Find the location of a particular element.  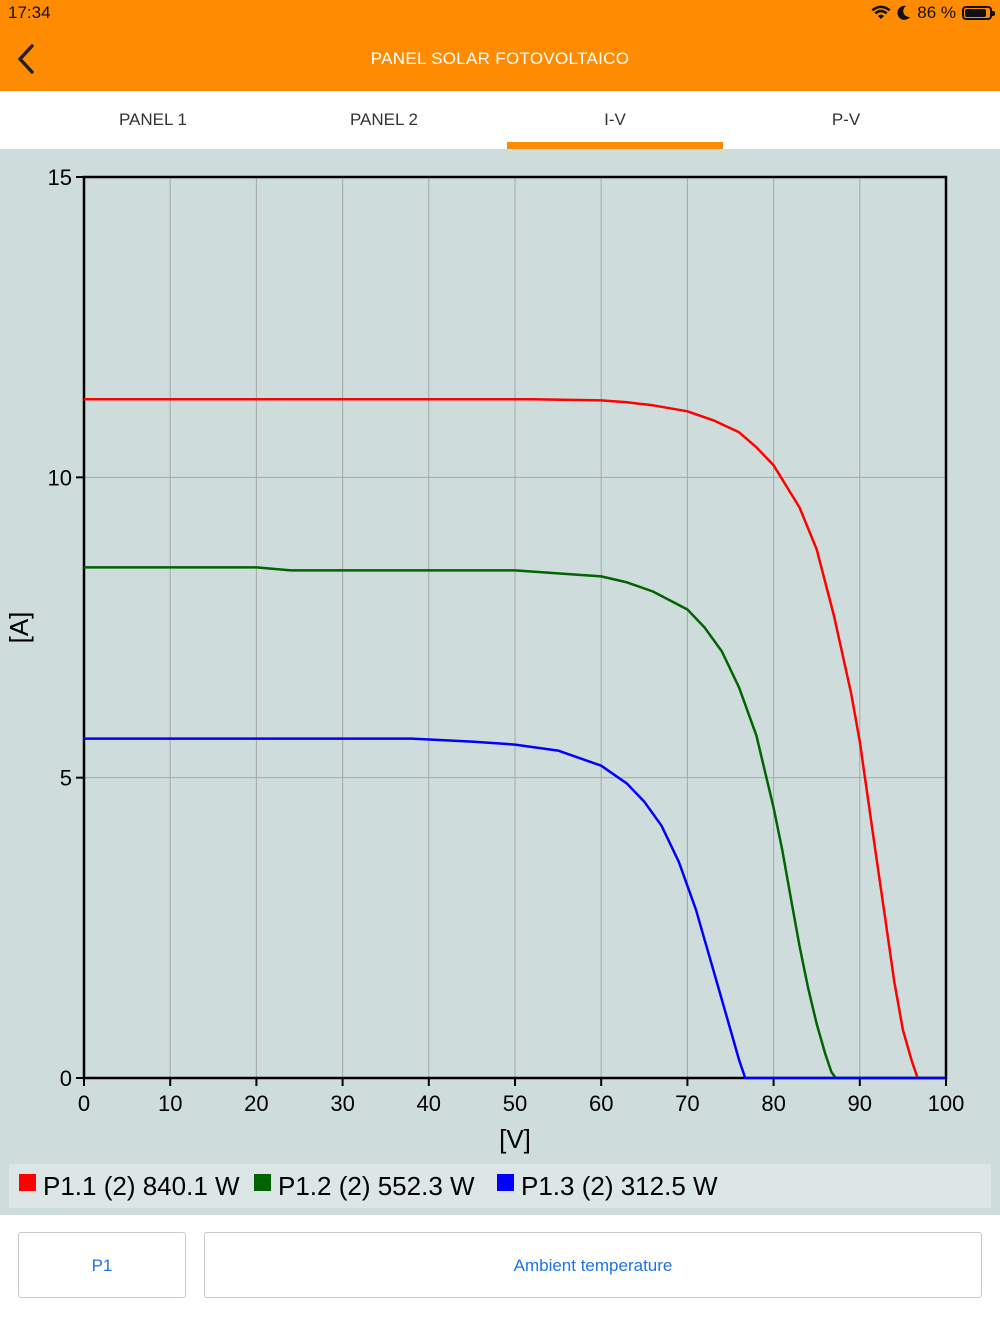

tab-panel-2: PANEL 2 is located at coordinates (384, 119).